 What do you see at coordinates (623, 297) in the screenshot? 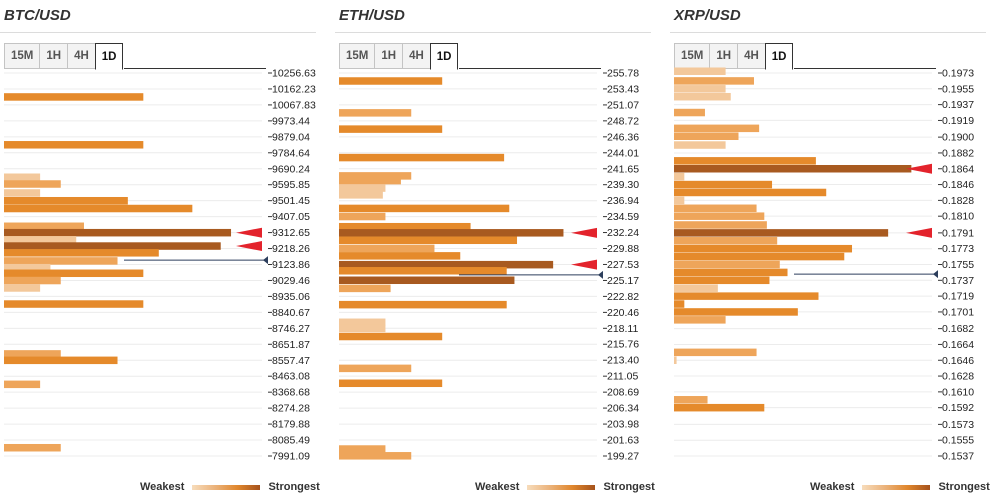
I see `level-label: 222.82` at bounding box center [623, 297].